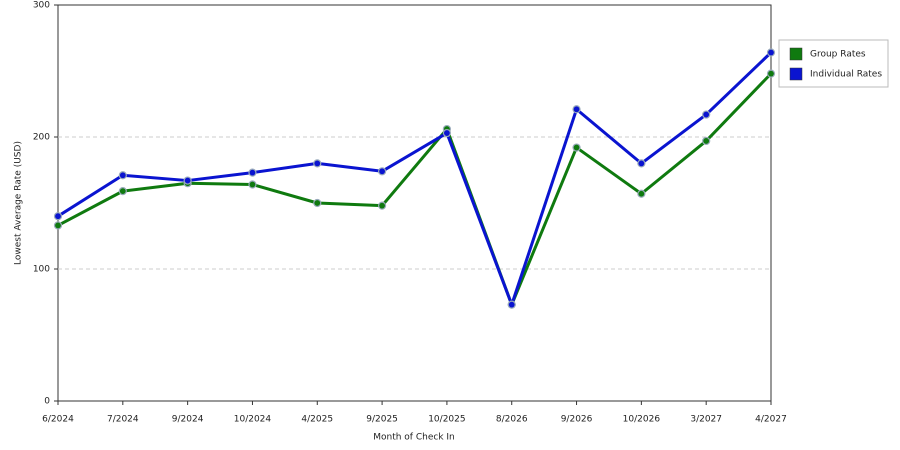 The image size is (900, 450). I want to click on x-tick-label: 9/2025, so click(382, 420).